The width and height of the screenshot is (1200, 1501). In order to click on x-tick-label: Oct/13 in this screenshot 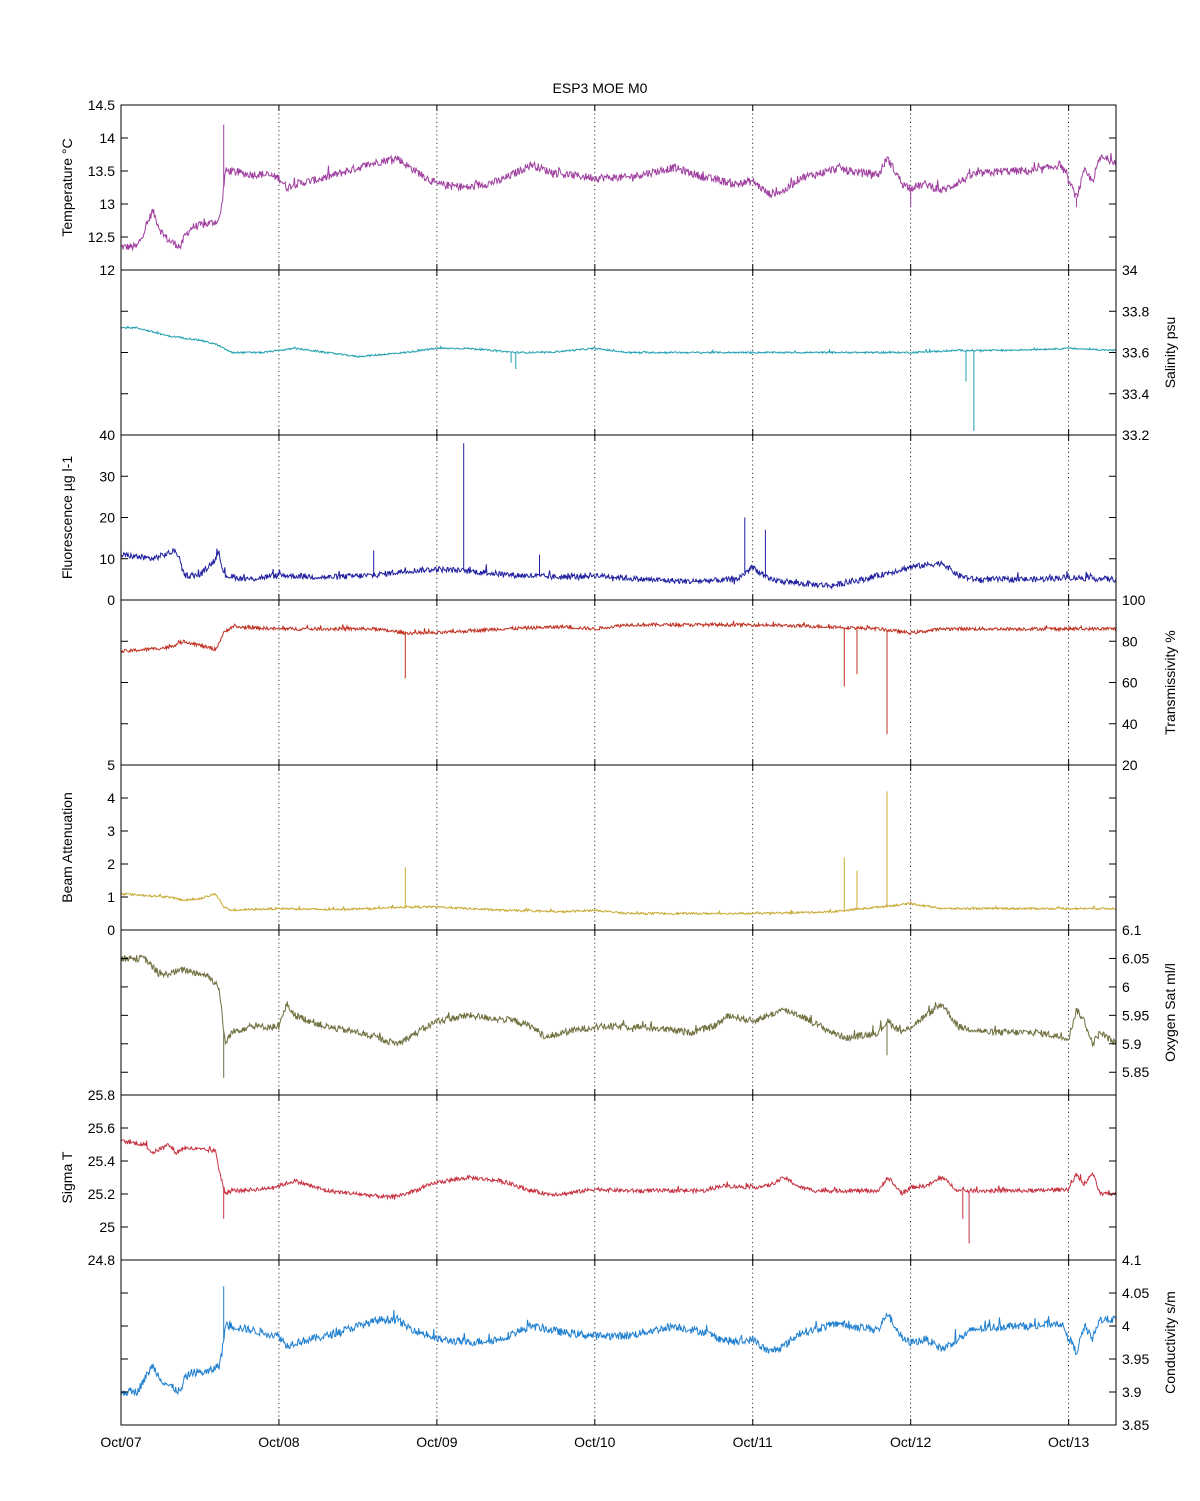, I will do `click(1068, 1442)`.